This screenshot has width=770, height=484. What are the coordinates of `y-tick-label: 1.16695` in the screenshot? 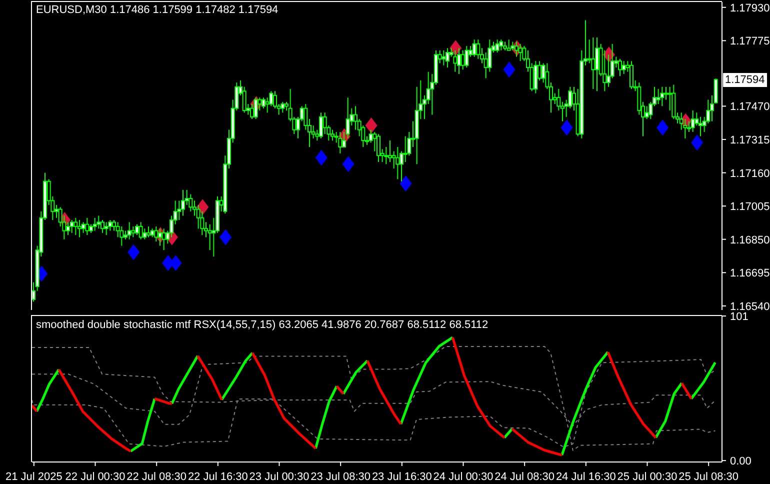 It's located at (750, 274).